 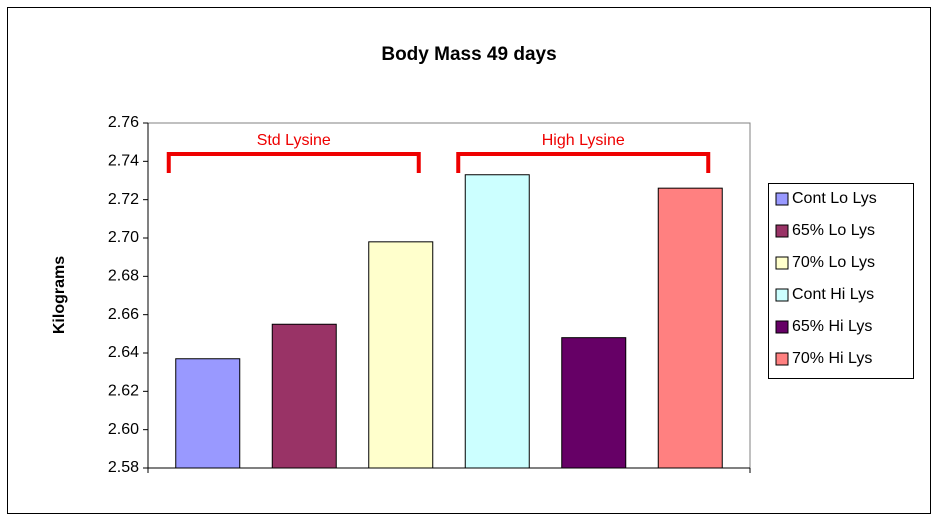 What do you see at coordinates (123, 199) in the screenshot?
I see `y-tick-label: 2.72` at bounding box center [123, 199].